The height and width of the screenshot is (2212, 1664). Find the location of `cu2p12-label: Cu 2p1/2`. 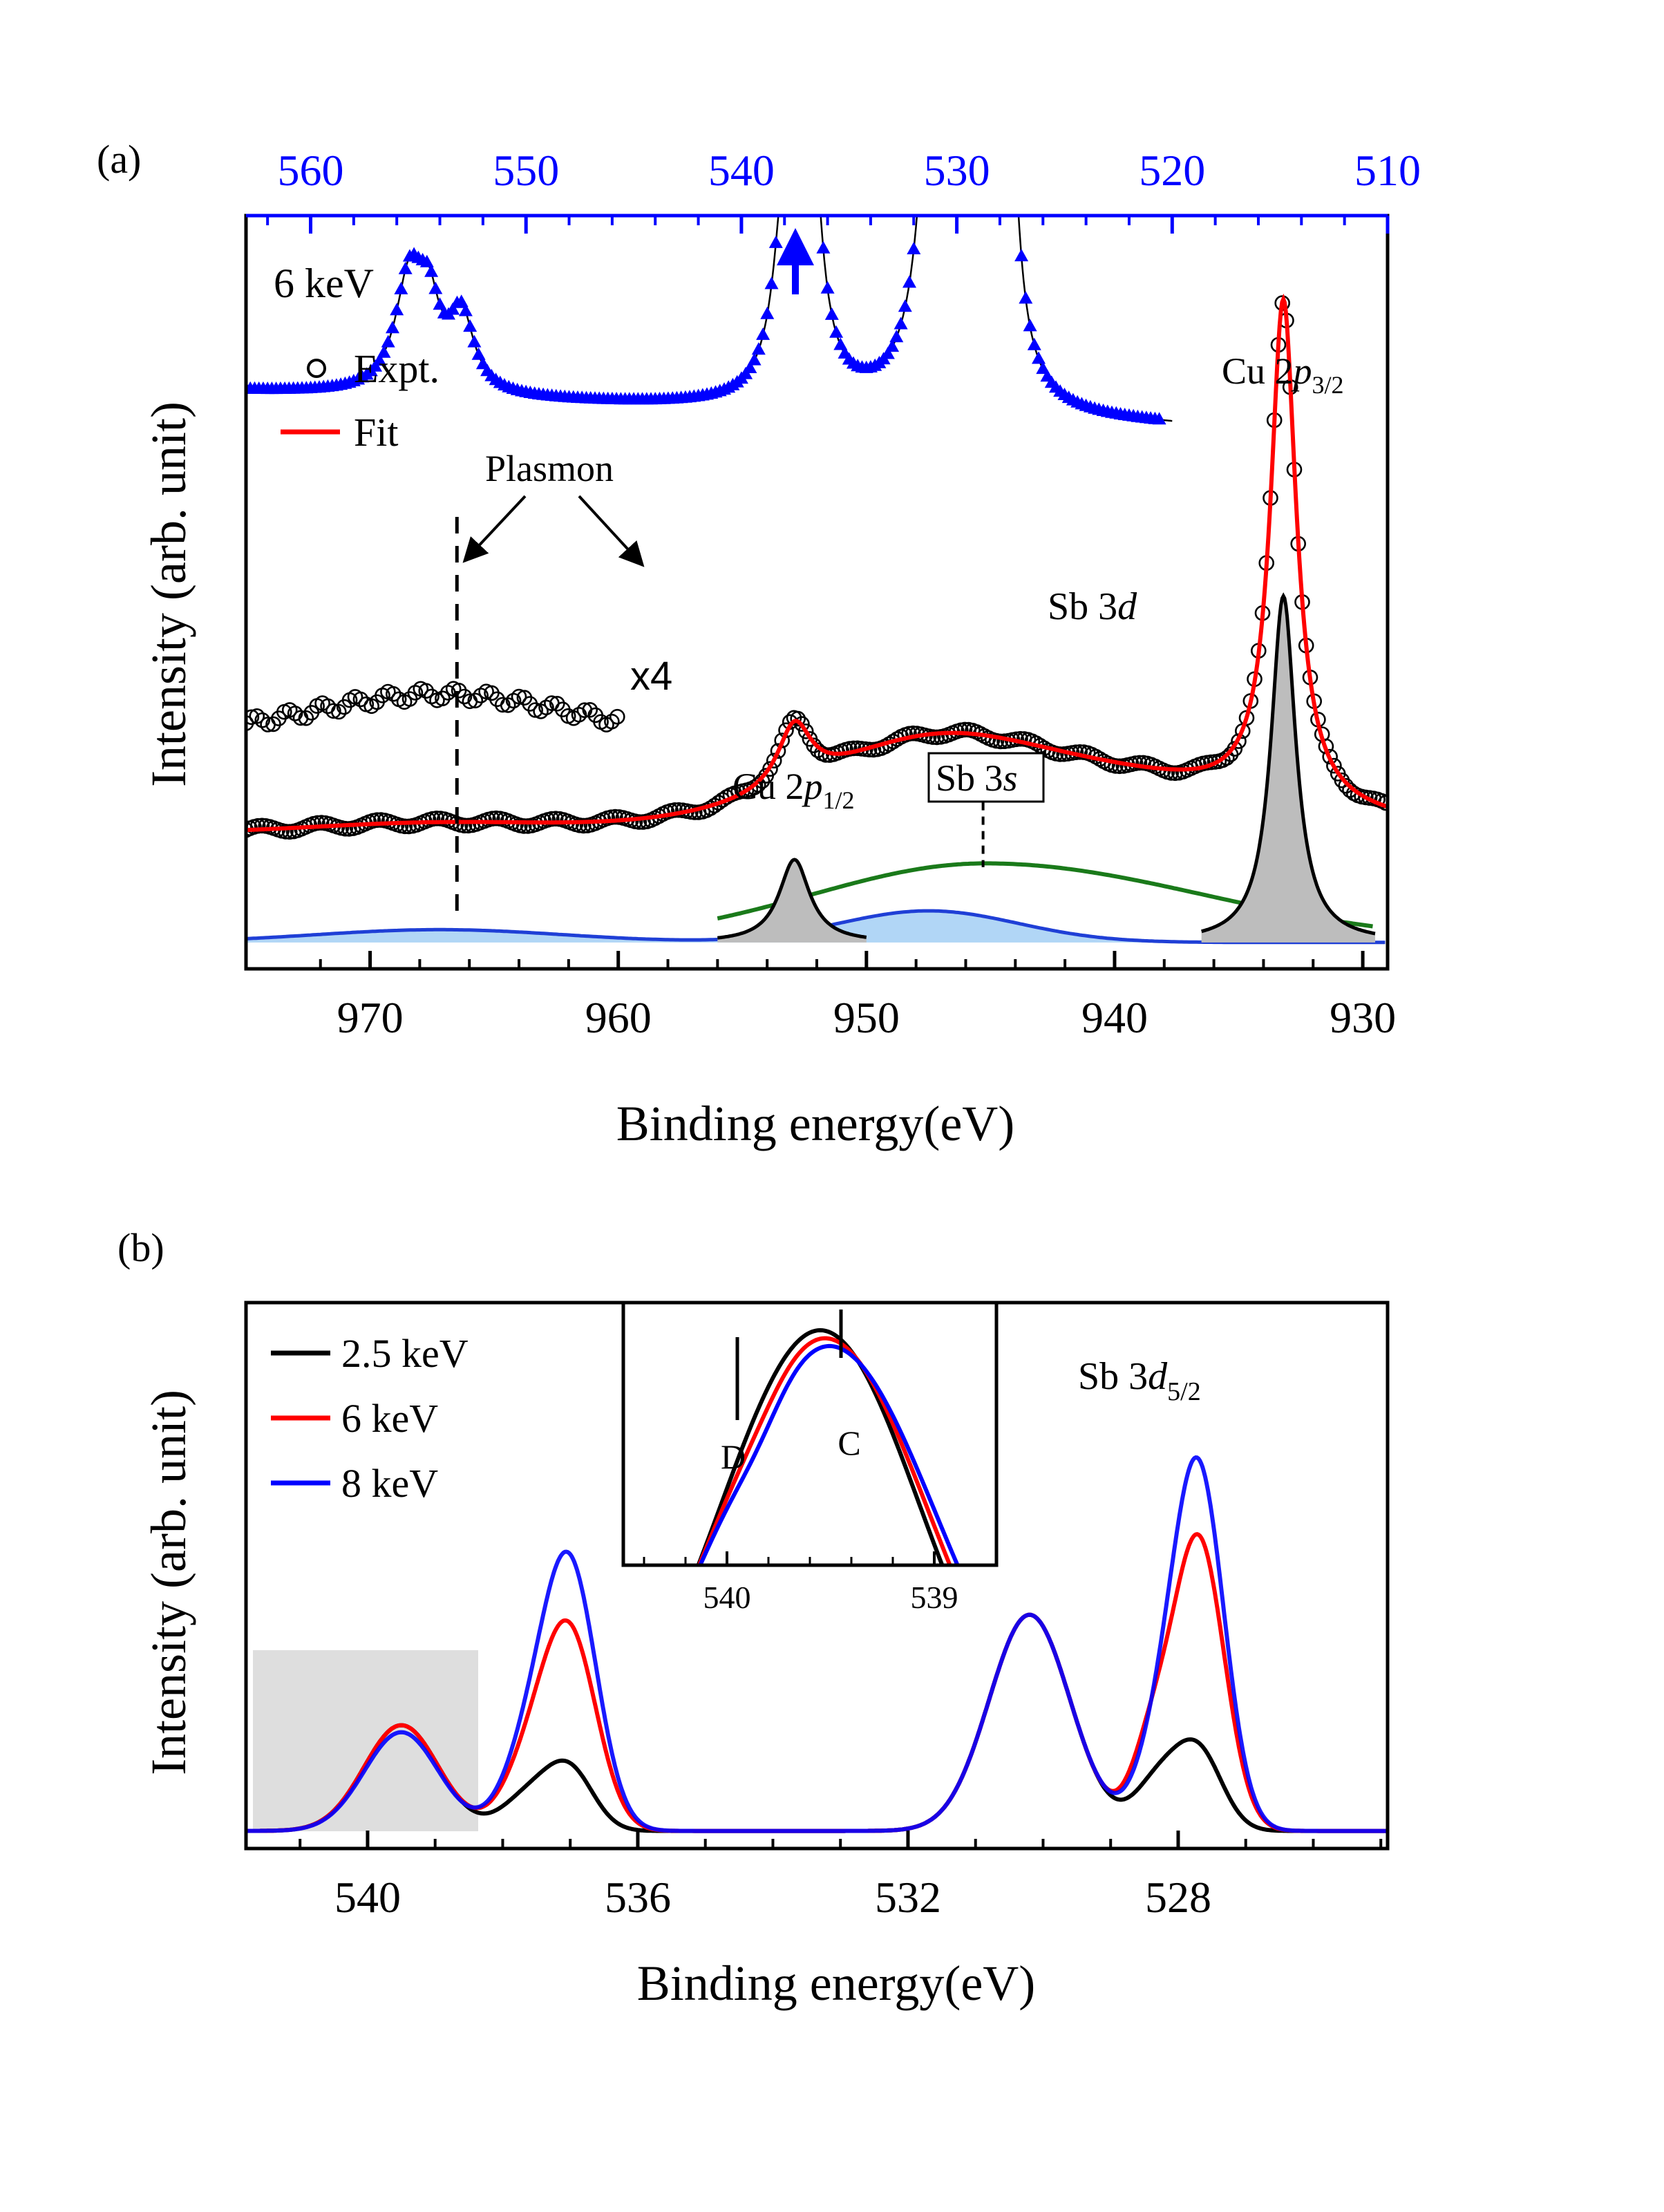

cu2p12-label: Cu 2p1/2 is located at coordinates (793, 790).